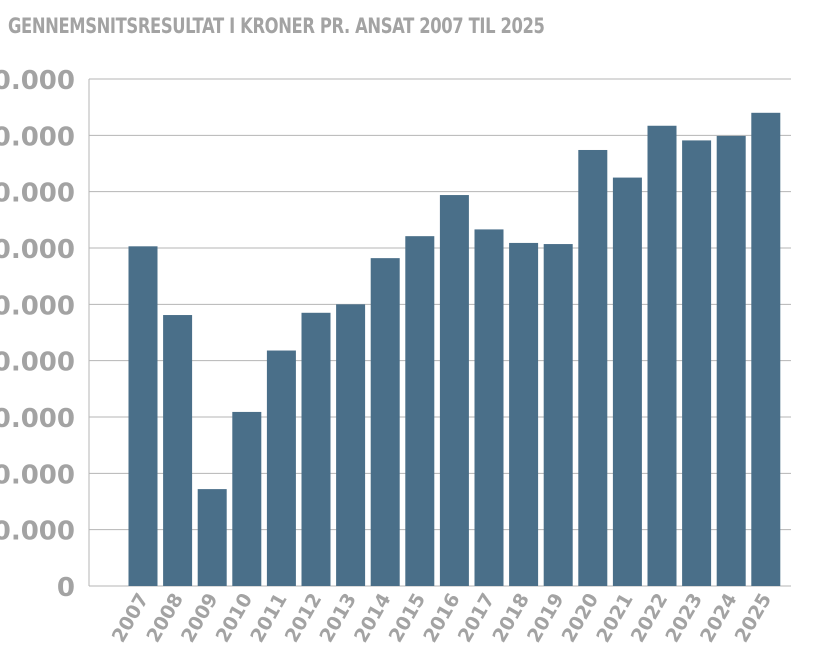 The width and height of the screenshot is (834, 651). I want to click on bar-2016, so click(454, 390).